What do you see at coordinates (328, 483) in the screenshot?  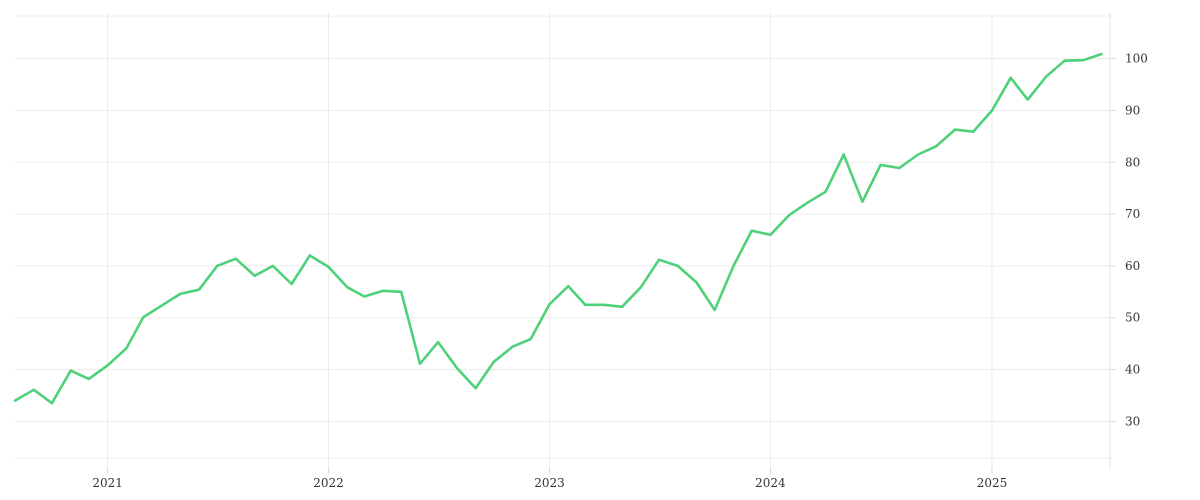 I see `x-tick-label: 2022` at bounding box center [328, 483].